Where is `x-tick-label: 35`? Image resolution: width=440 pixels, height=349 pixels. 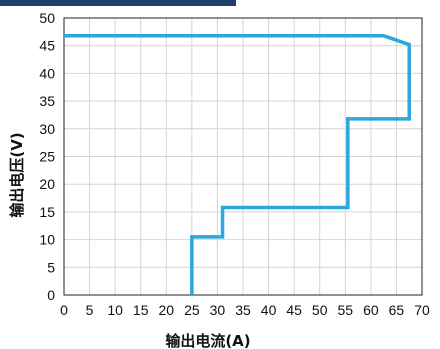 x-tick-label: 35 is located at coordinates (243, 310).